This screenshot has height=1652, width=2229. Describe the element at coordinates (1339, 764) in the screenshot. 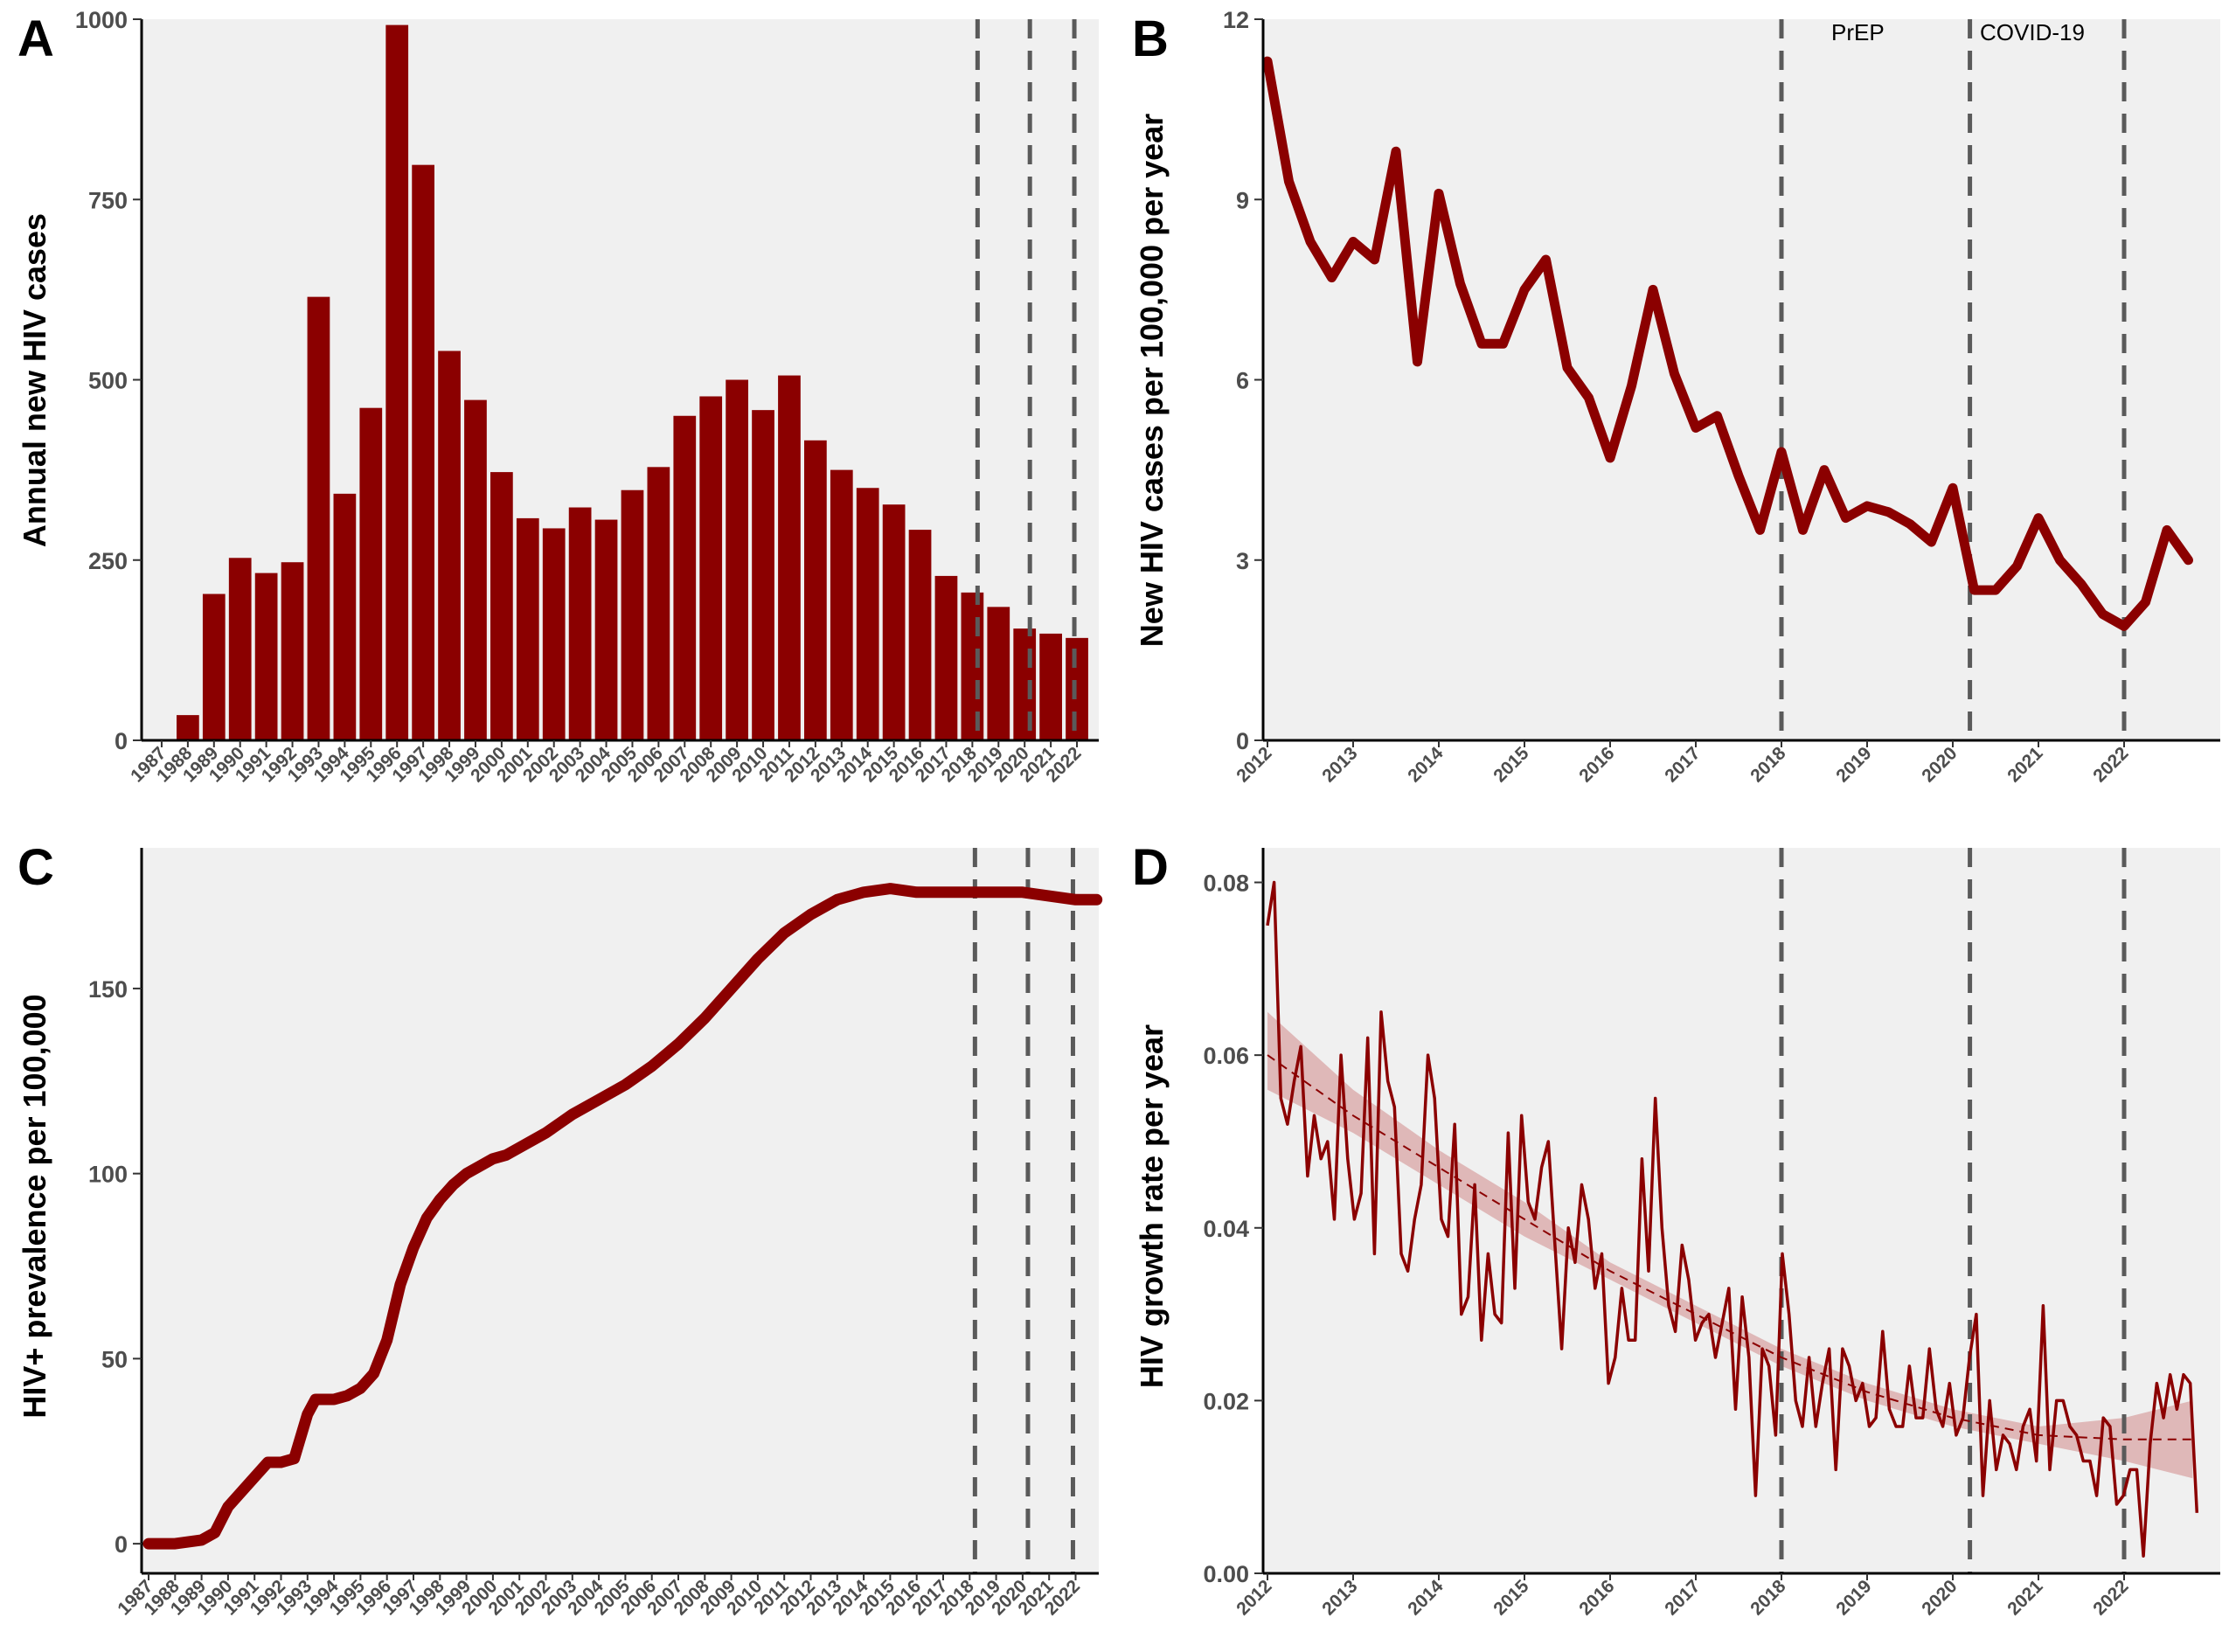

I see `panel-b-x-tick-label: 2013` at that location.